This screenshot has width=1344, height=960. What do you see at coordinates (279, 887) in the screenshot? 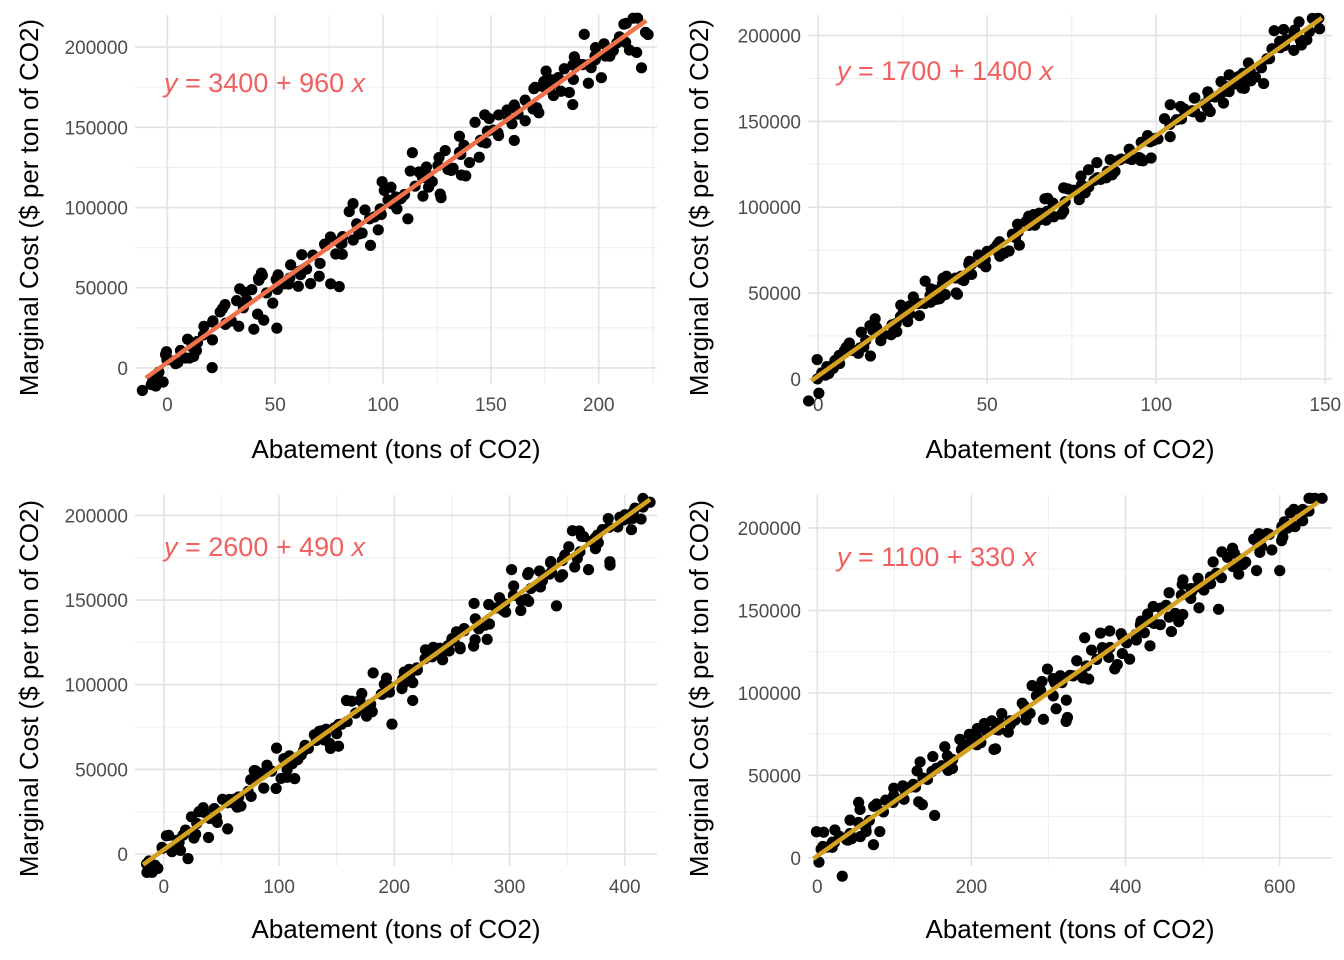
I see `x-tick-label: 100` at bounding box center [279, 887].